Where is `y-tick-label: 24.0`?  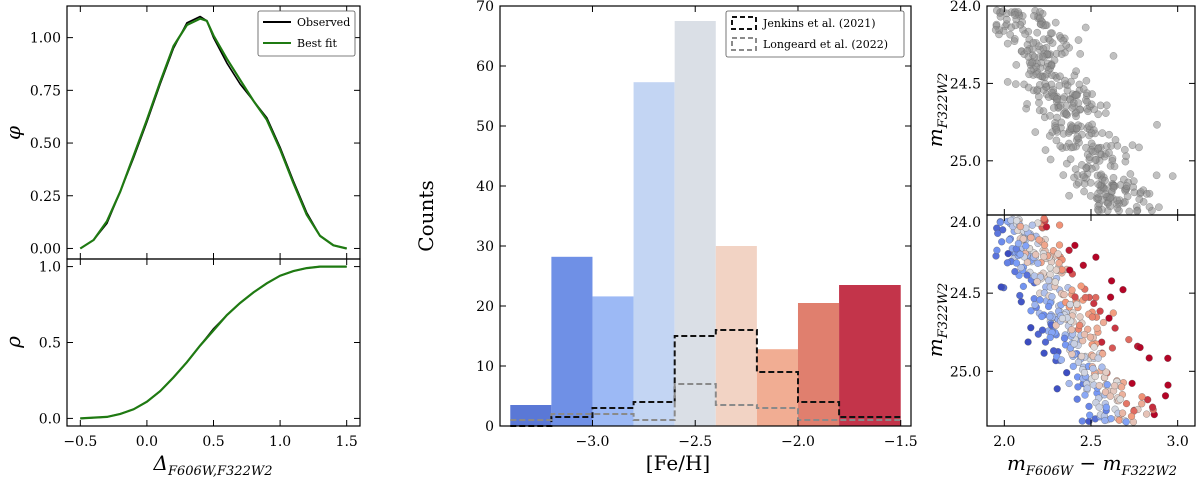 y-tick-label: 24.0 is located at coordinates (965, 223).